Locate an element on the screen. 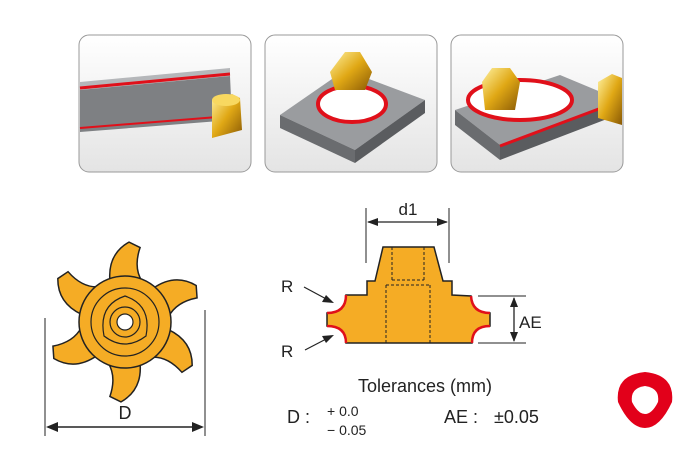 Image resolution: width=697 pixels, height=458 pixels. triangle-insert-logo-icon is located at coordinates (645, 400).